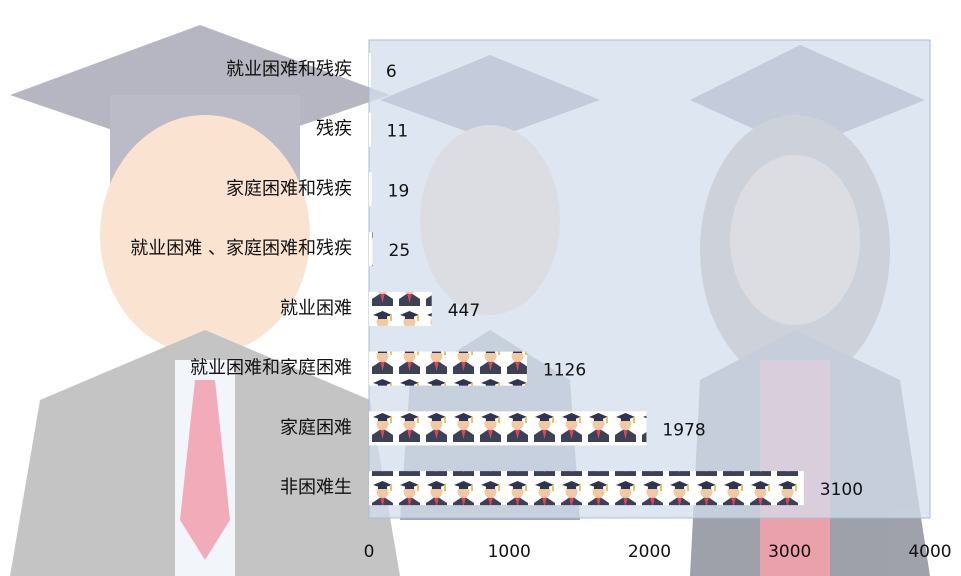 The width and height of the screenshot is (961, 576). I want to click on y-tick-label: 就业困难和残疾, so click(289, 69).